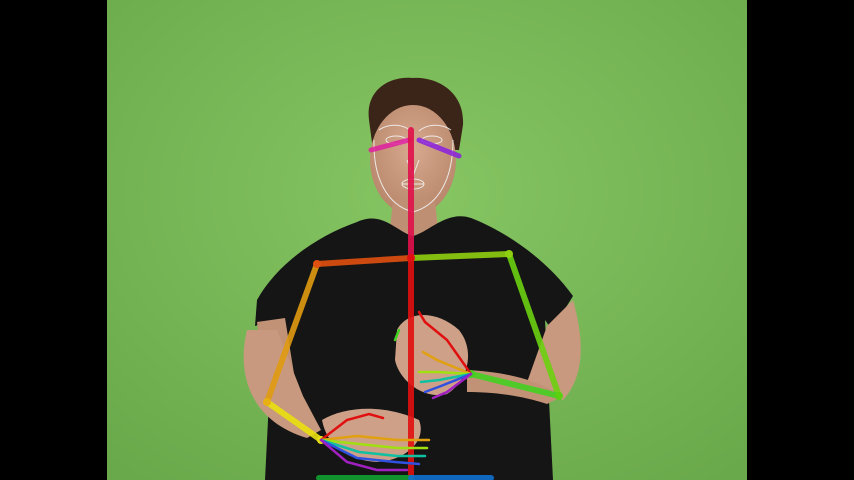 The image size is (854, 480). Describe the element at coordinates (317, 264) in the screenshot. I see `joint-shoulder-right` at that location.